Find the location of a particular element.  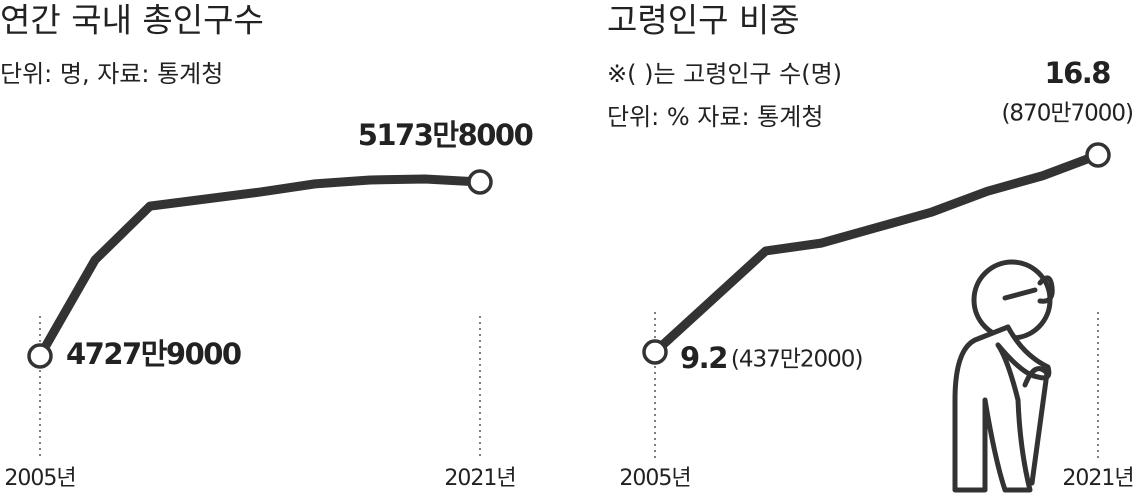

annotation: (870만7000) is located at coordinates (1067, 114).